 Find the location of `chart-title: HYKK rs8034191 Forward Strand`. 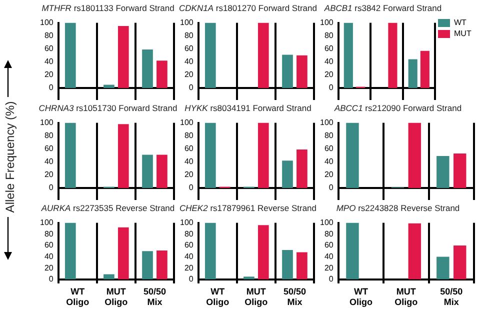

chart-title: HYKK rs8034191 Forward Strand is located at coordinates (248, 108).